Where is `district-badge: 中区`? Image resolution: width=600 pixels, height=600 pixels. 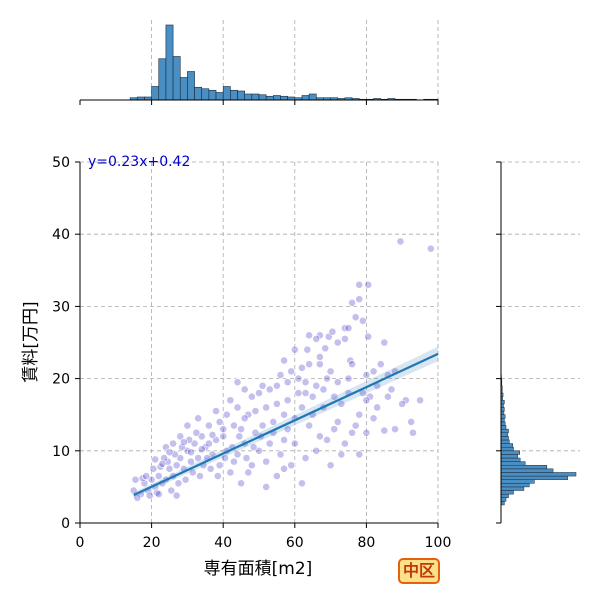 district-badge: 中区 is located at coordinates (419, 571).